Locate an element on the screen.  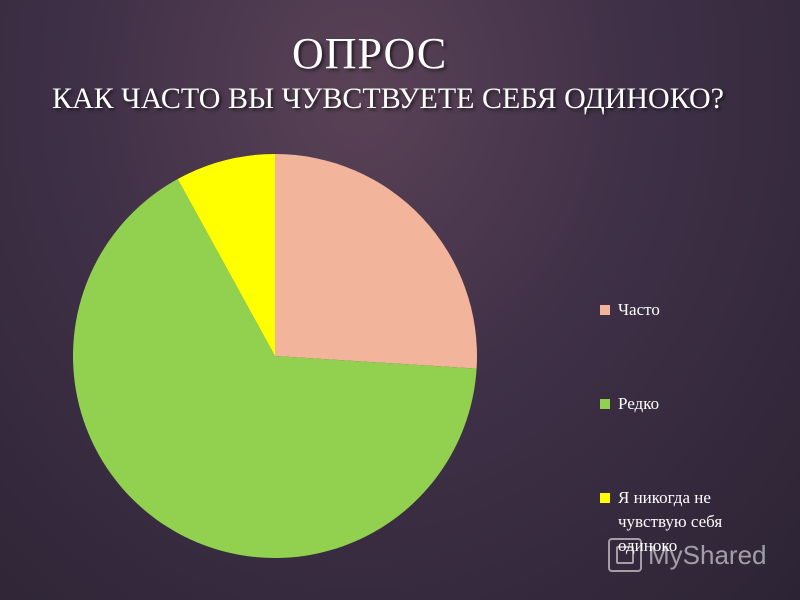
legend-swatch-rarely is located at coordinates (605, 404).